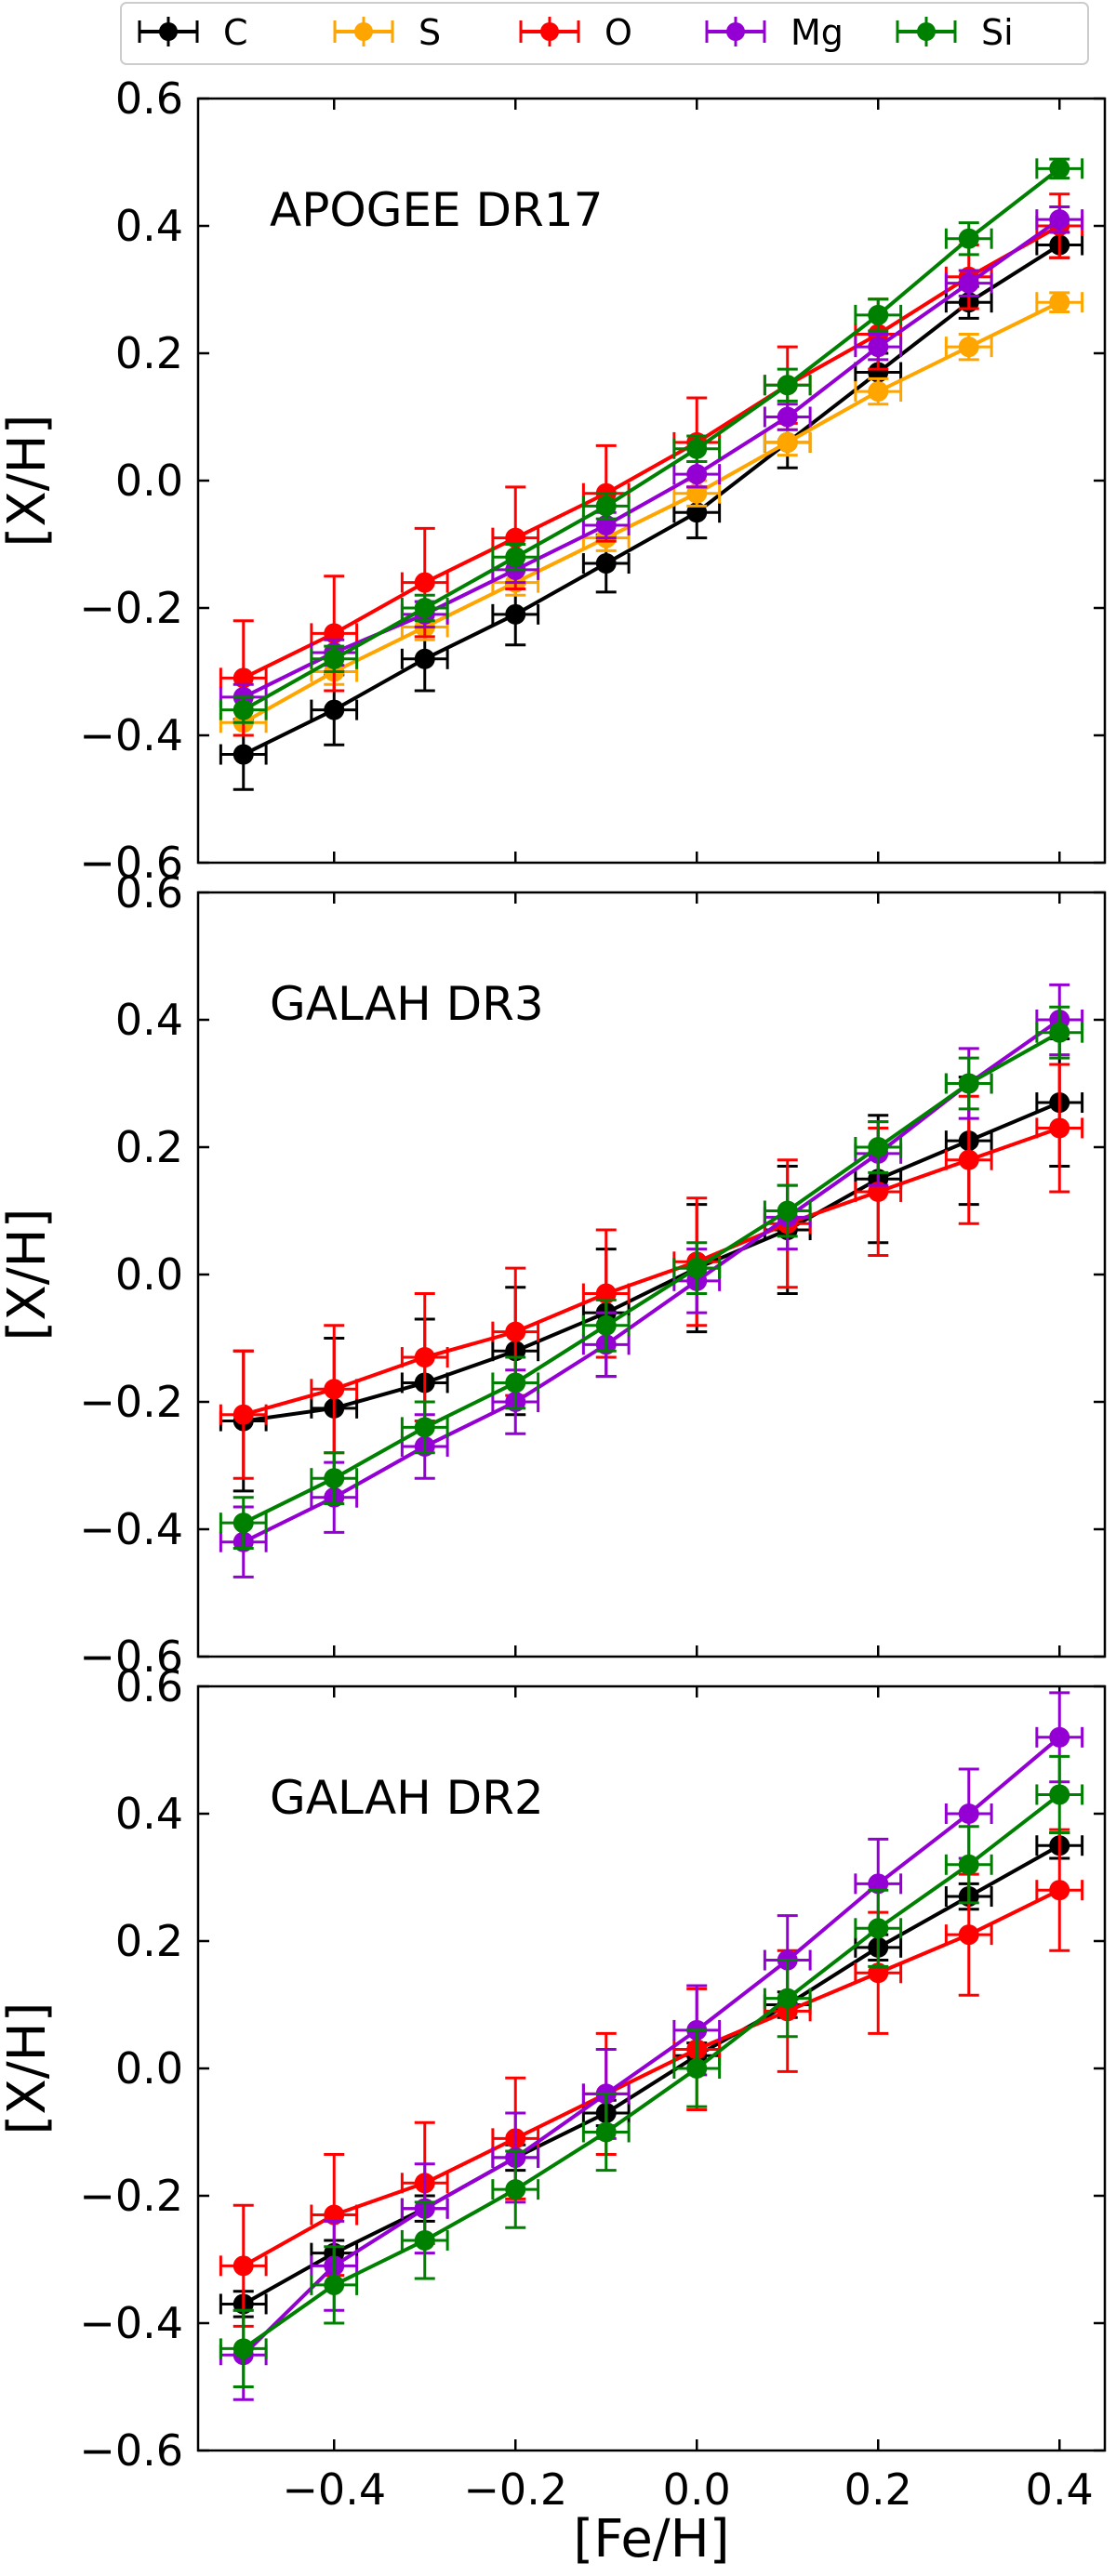  I want to click on x-tick-label: 0.4, so click(1060, 2489).